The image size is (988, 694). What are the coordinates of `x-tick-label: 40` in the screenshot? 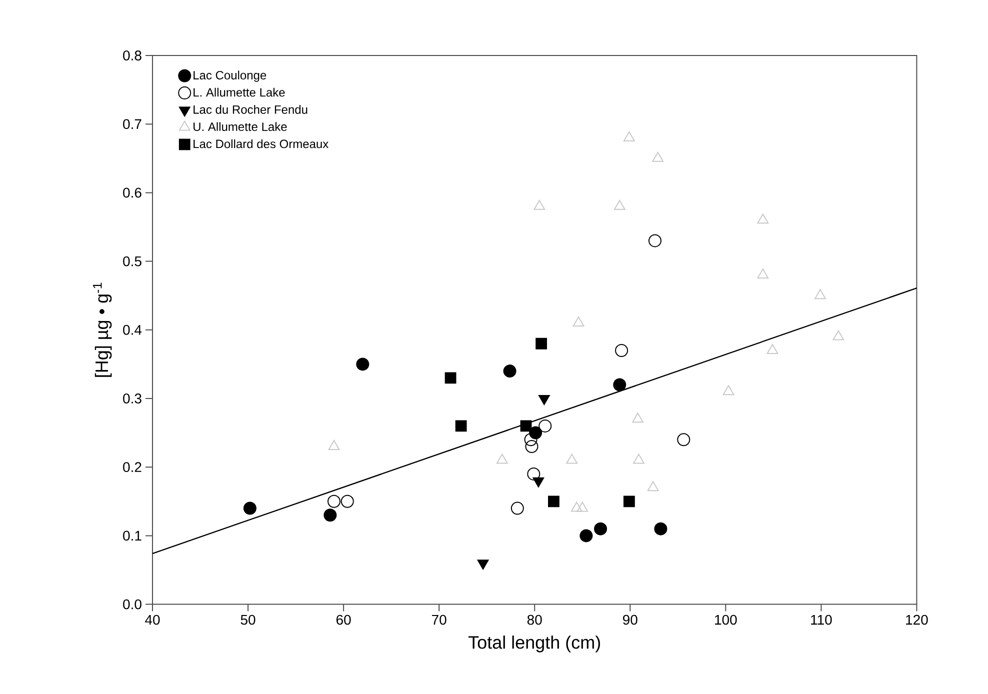 It's located at (152, 619).